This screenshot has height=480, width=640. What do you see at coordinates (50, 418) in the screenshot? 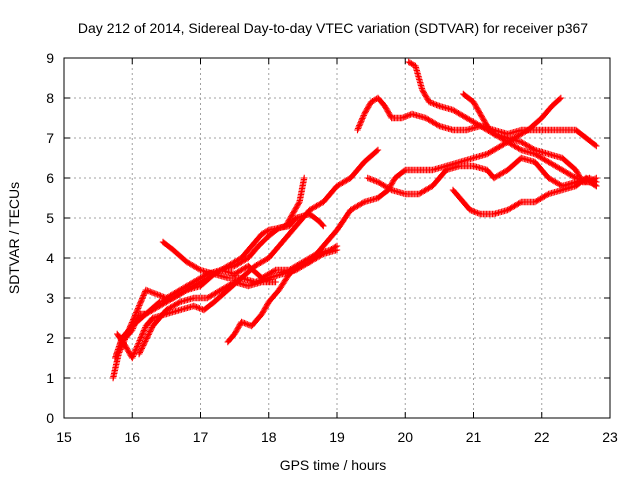
I see `y-tick-label: 0` at bounding box center [50, 418].